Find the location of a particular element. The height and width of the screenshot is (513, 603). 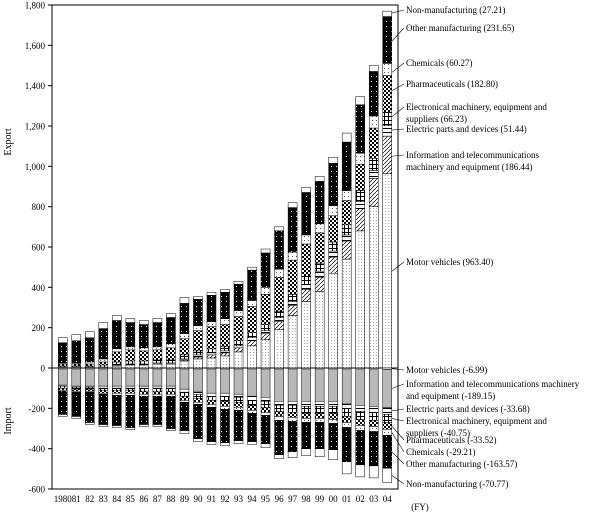

y-tick-label: 200 is located at coordinates (39, 328).